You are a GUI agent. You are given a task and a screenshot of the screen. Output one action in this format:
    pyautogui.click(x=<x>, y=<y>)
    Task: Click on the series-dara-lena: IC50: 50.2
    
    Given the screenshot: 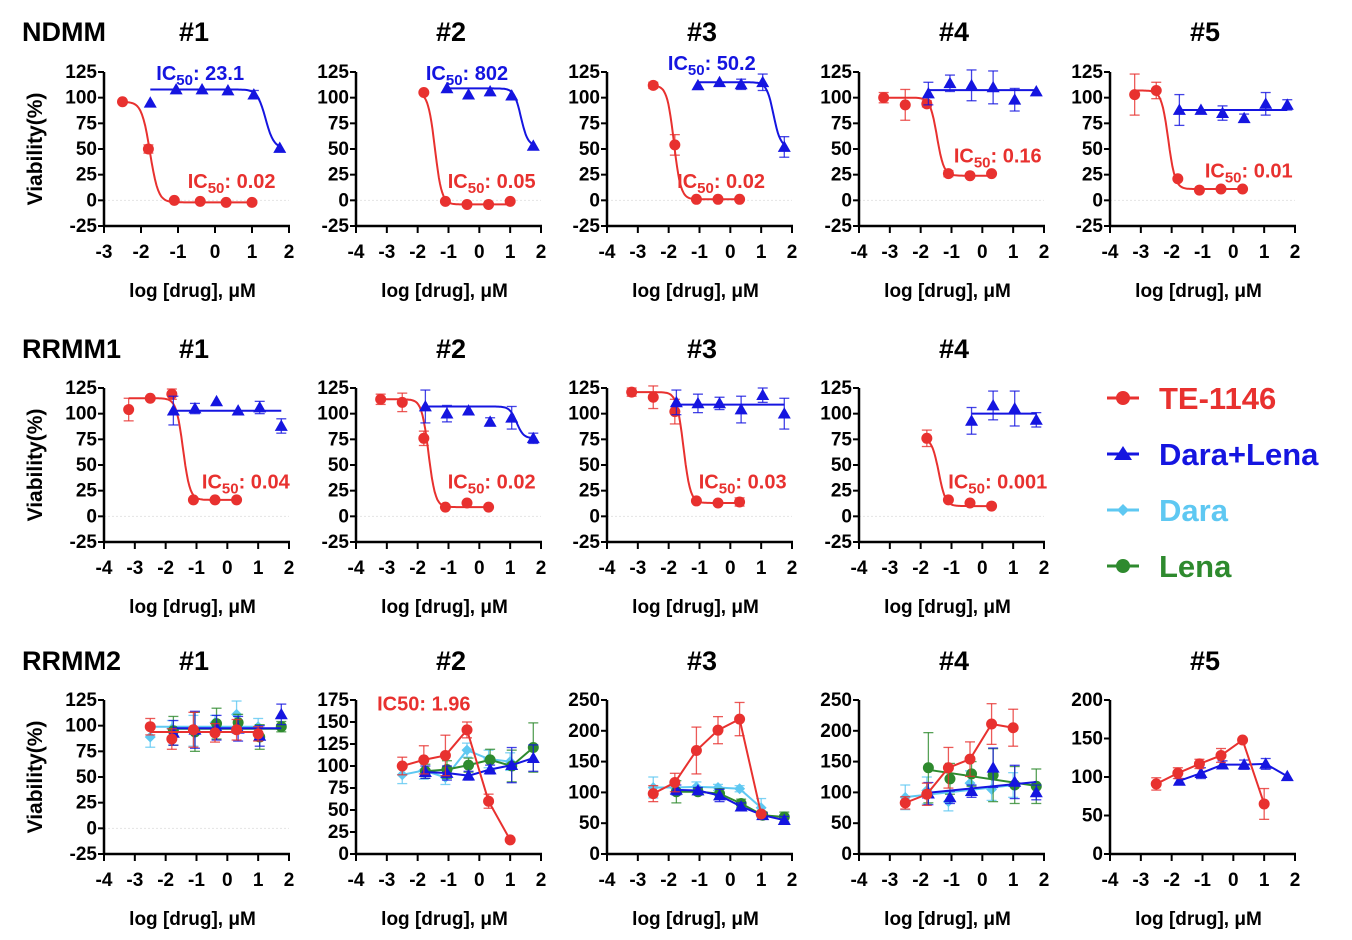 What is the action you would take?
    pyautogui.click(x=729, y=105)
    